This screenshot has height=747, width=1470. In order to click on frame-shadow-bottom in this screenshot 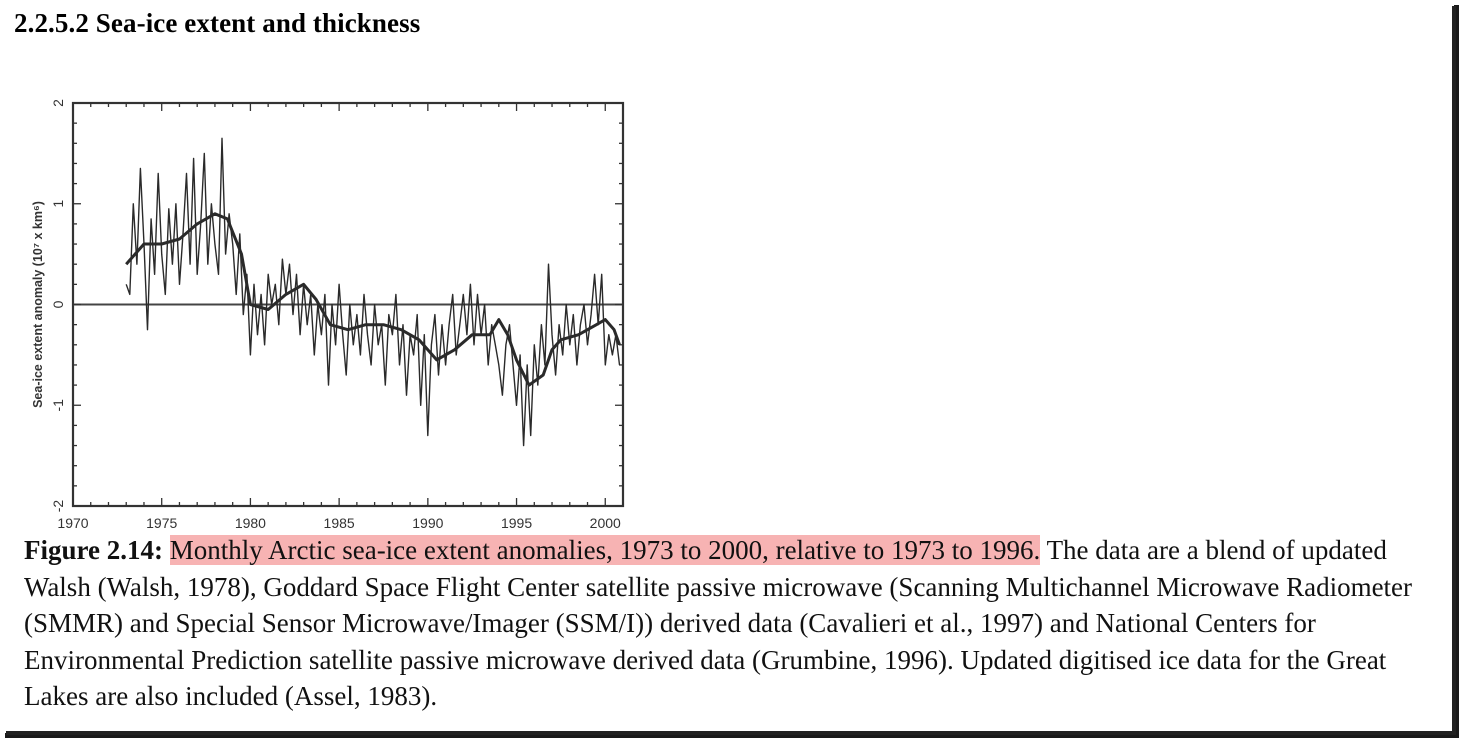, I will do `click(731, 733)`.